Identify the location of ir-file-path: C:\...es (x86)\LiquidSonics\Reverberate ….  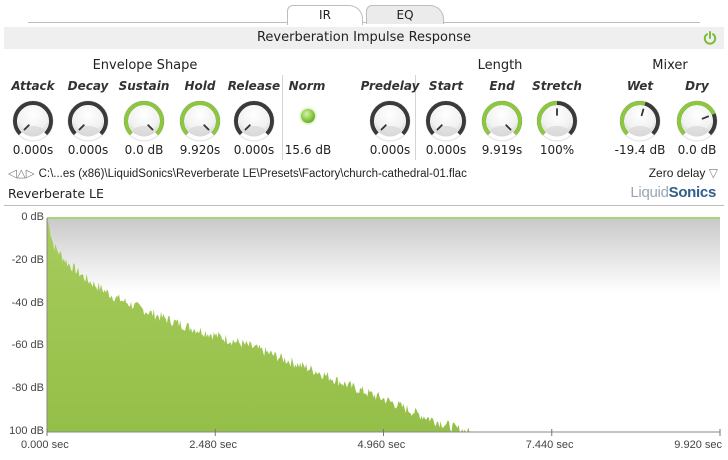
(252, 174).